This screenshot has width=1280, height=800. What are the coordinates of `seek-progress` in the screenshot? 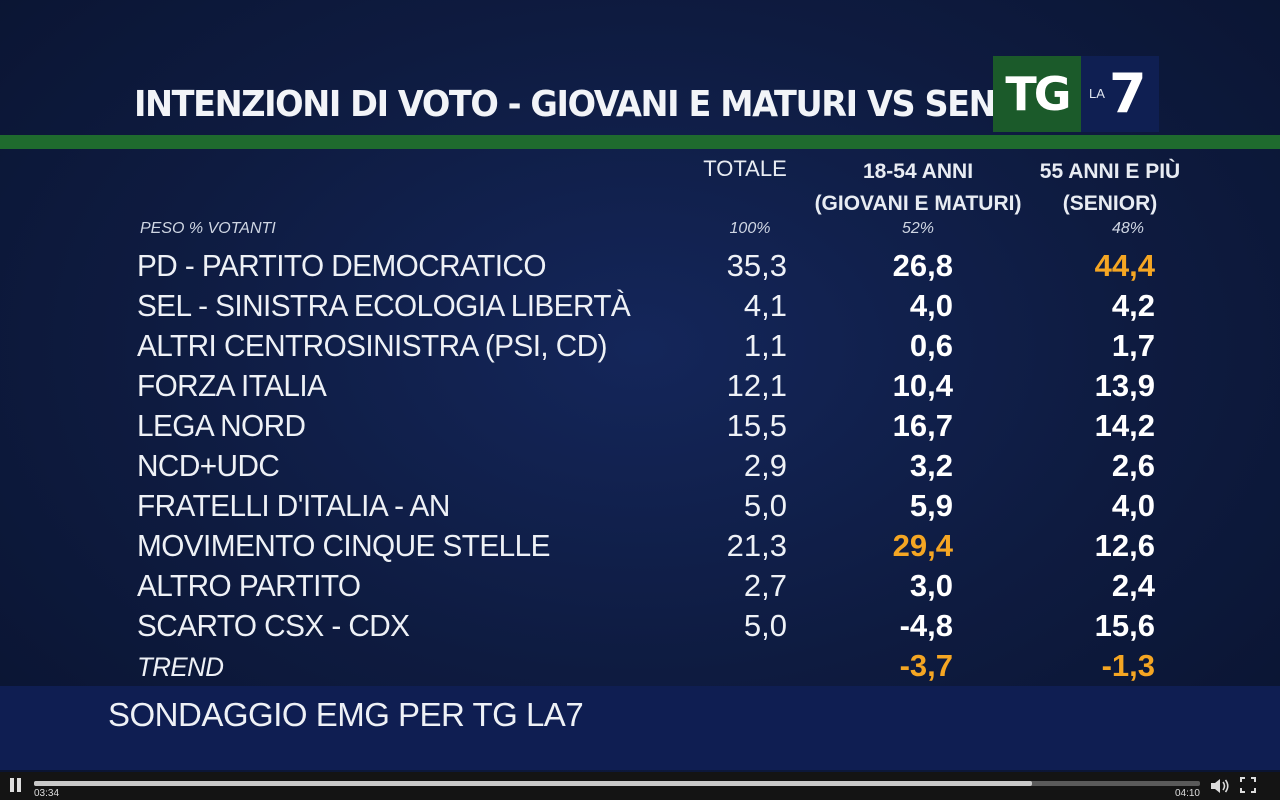 It's located at (533, 783).